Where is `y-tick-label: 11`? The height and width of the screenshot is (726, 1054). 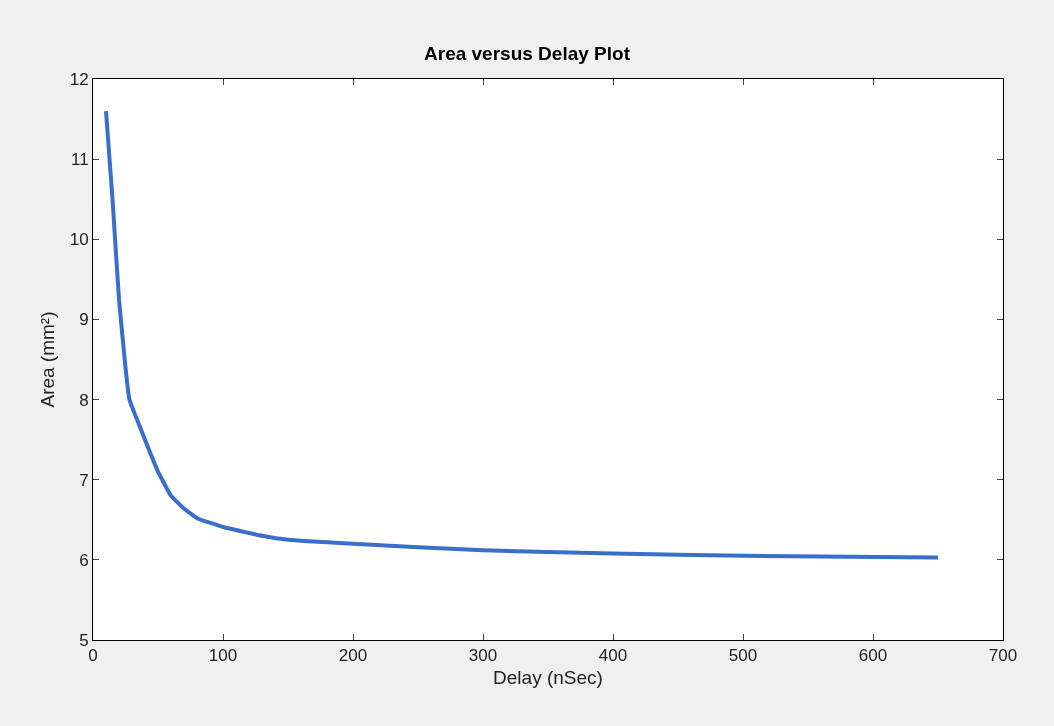 y-tick-label: 11 is located at coordinates (79, 160).